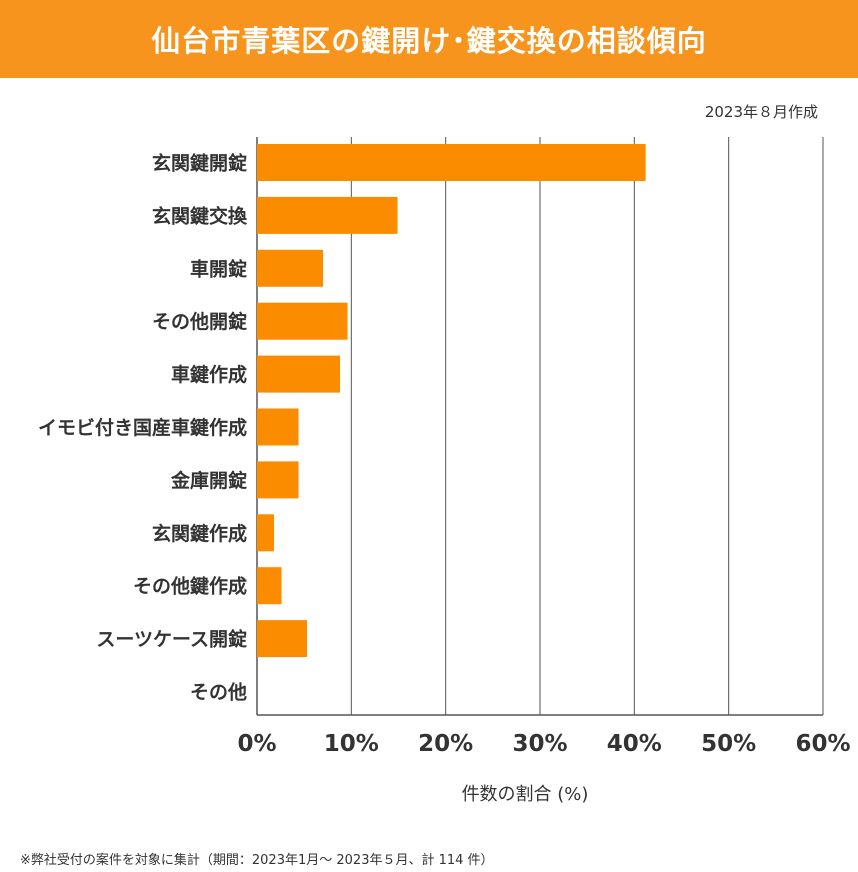  What do you see at coordinates (199, 321) in the screenshot?
I see `category-label: その他開錠` at bounding box center [199, 321].